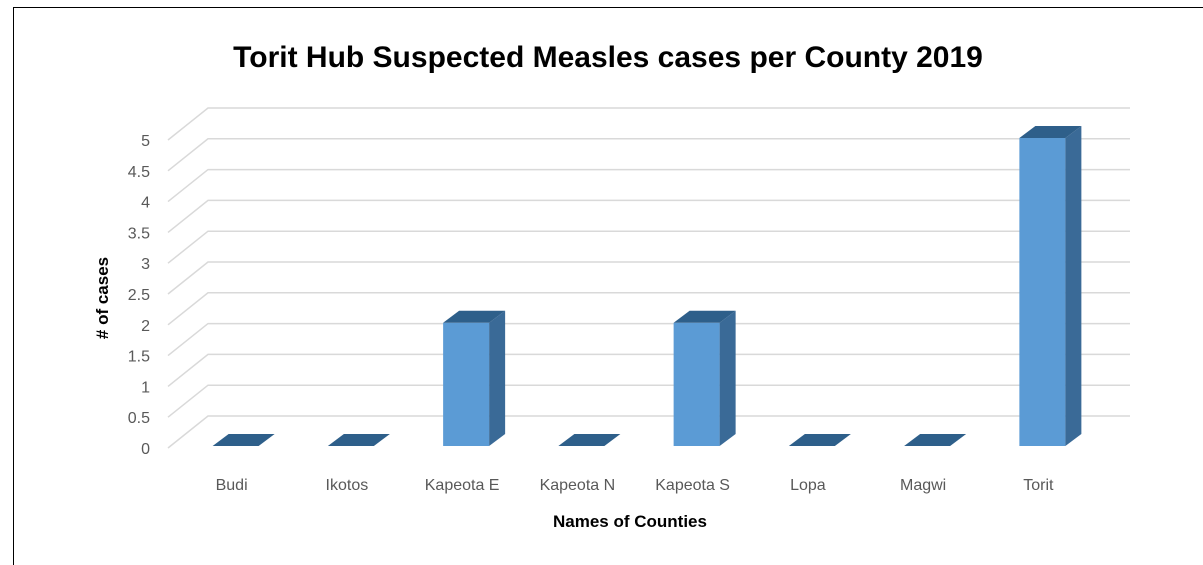  Describe the element at coordinates (145, 264) in the screenshot. I see `y-tick-label: 3` at that location.